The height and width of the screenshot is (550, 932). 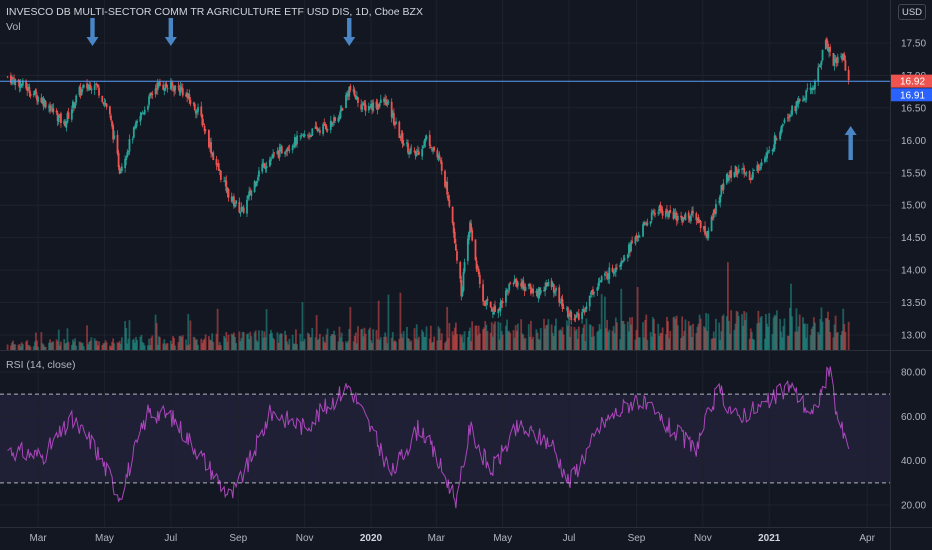 What do you see at coordinates (912, 12) in the screenshot?
I see `currency-button: USD` at bounding box center [912, 12].